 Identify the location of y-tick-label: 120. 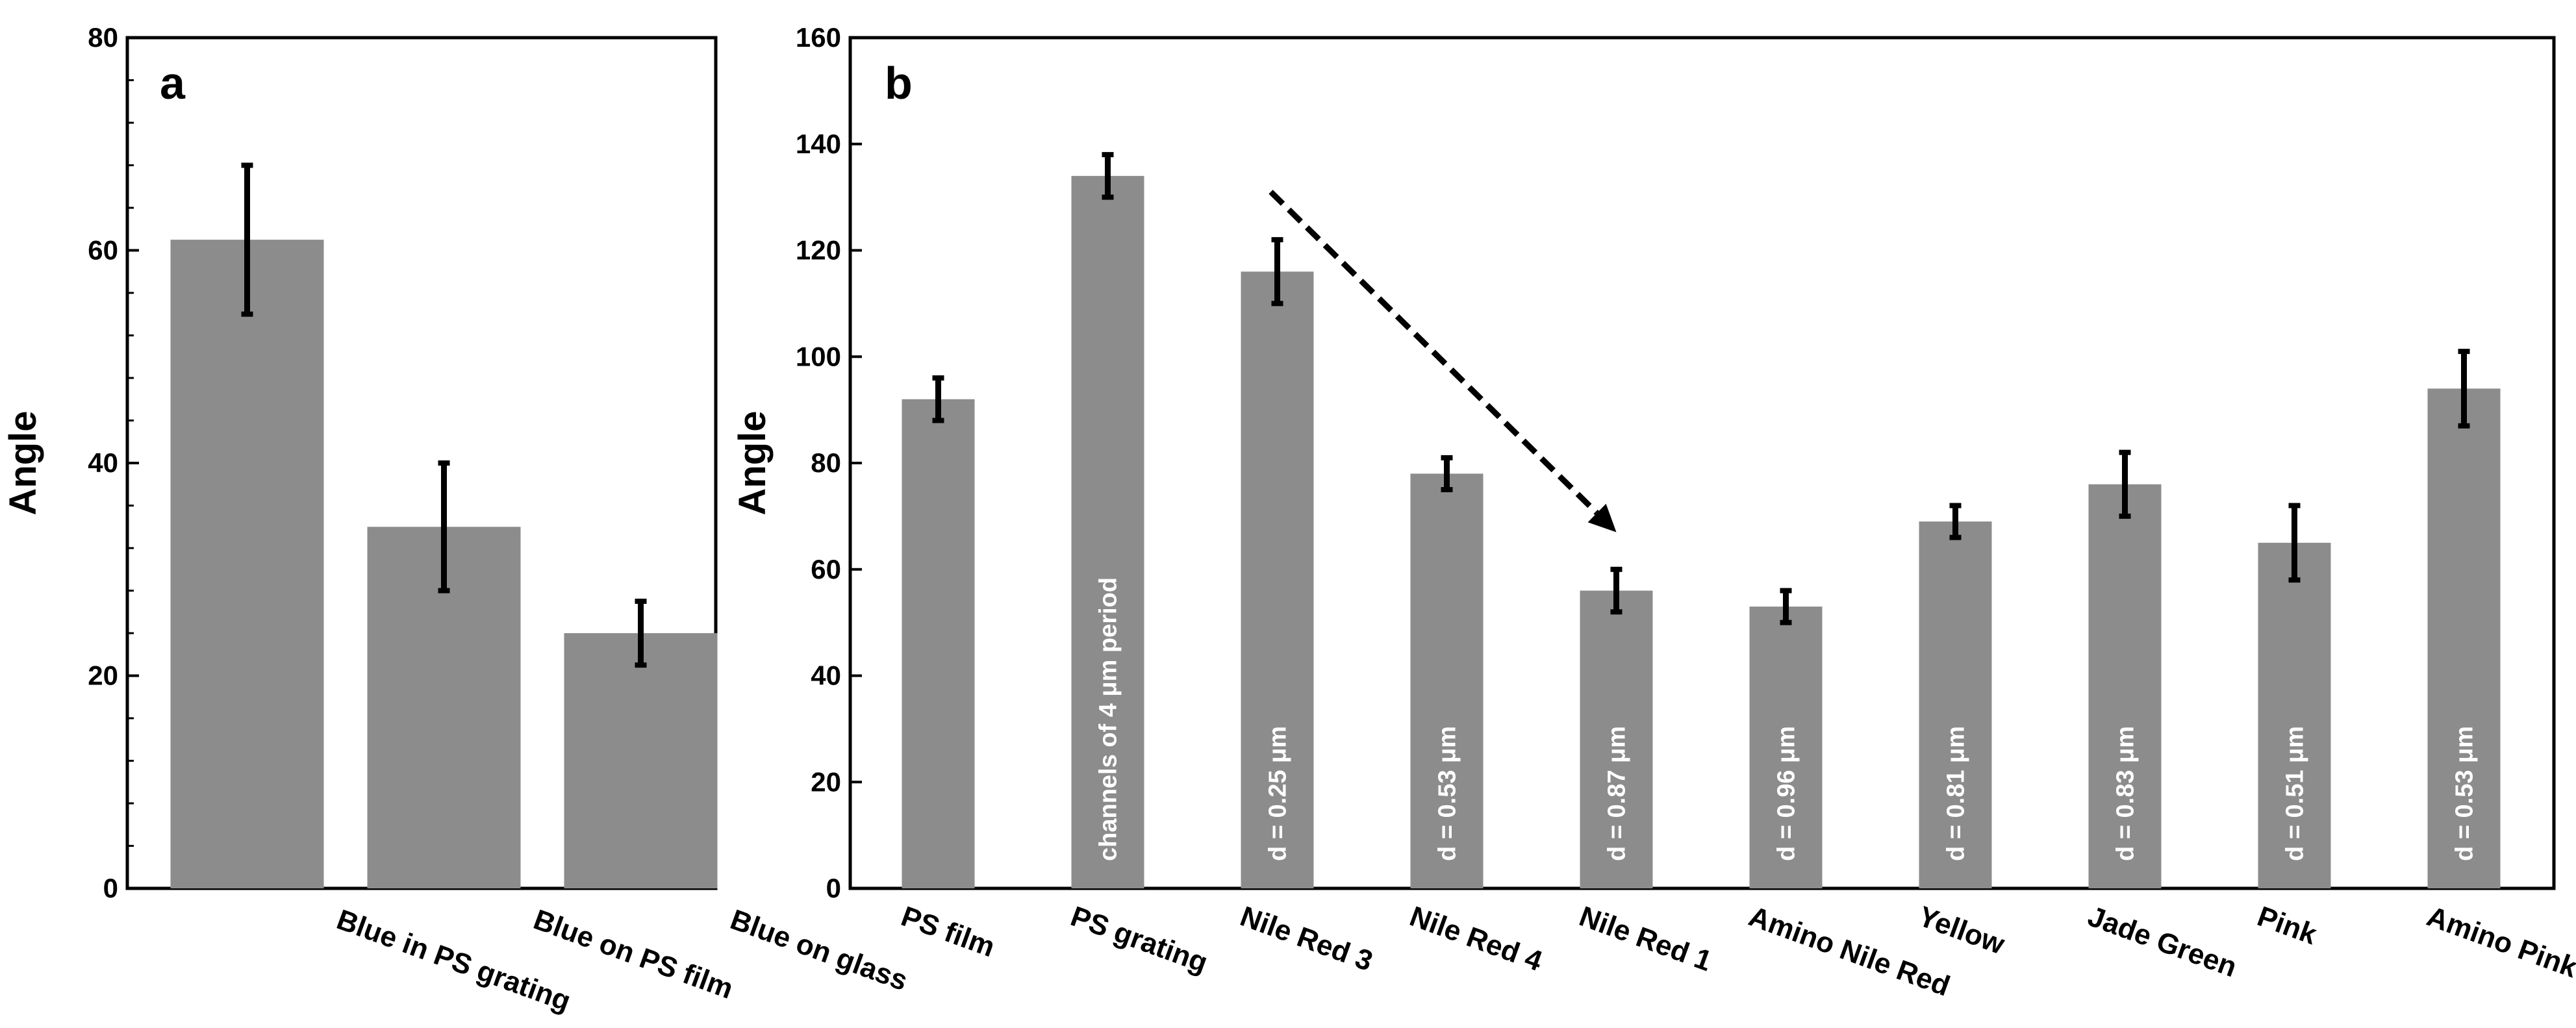
(819, 251).